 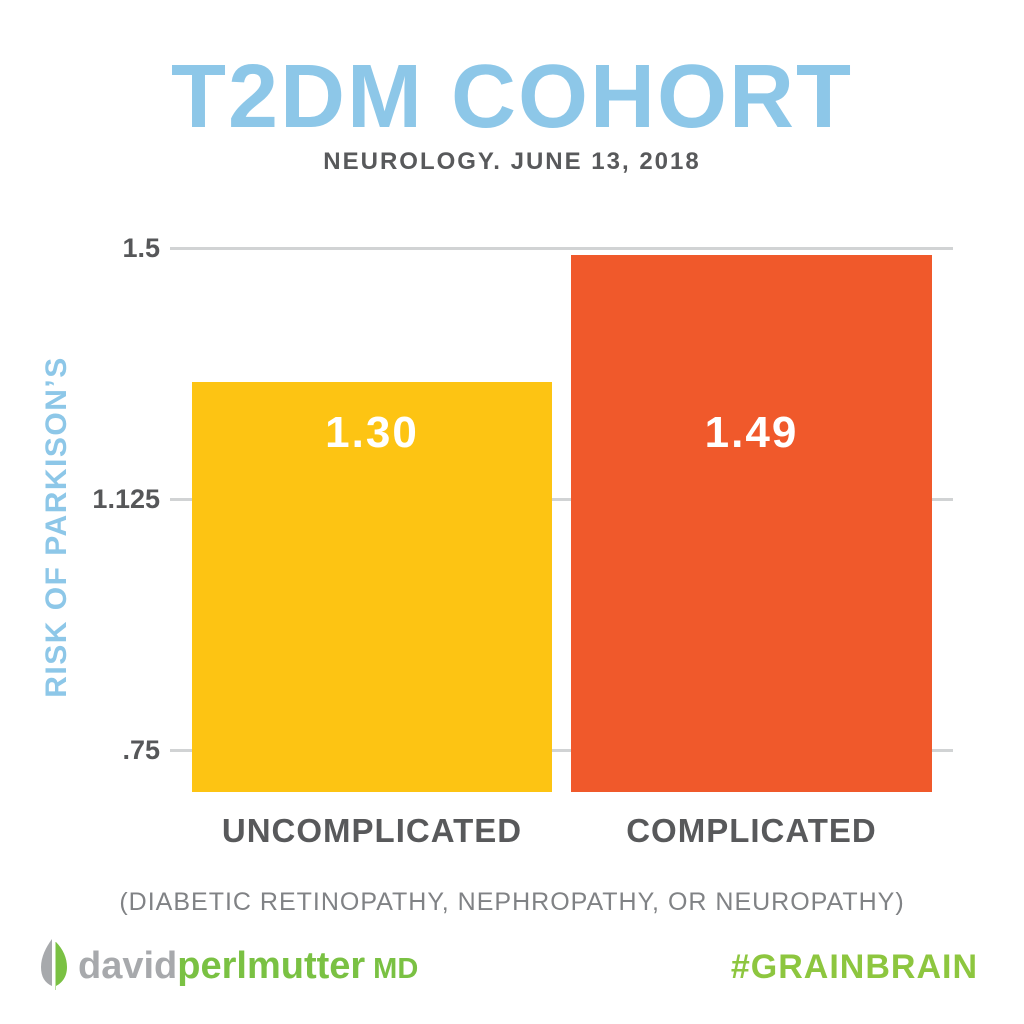 I want to click on bar-value-label: 1.30, so click(x=372, y=432).